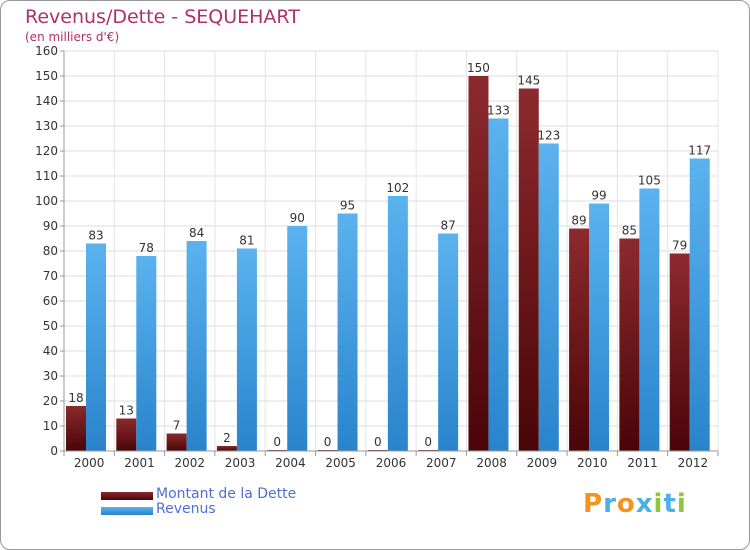 Image resolution: width=750 pixels, height=550 pixels. What do you see at coordinates (649, 319) in the screenshot?
I see `bar-revenue-2011` at bounding box center [649, 319].